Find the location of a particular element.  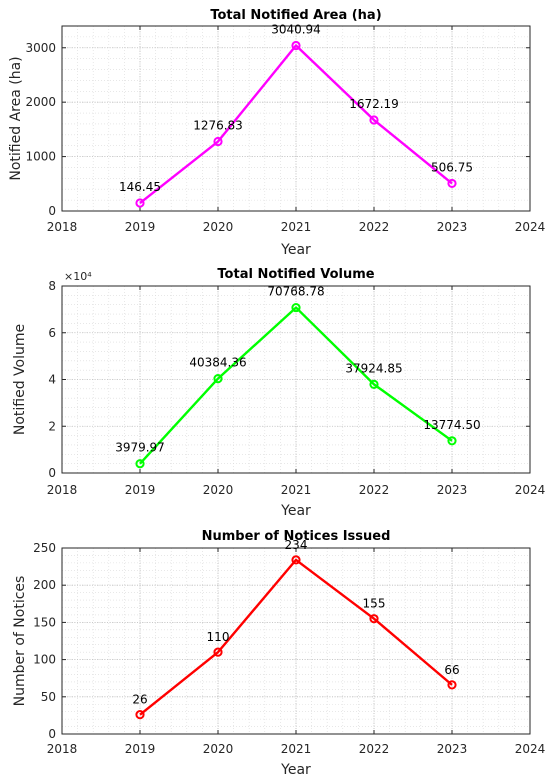

y-tick-label: 2 is located at coordinates (52, 426).